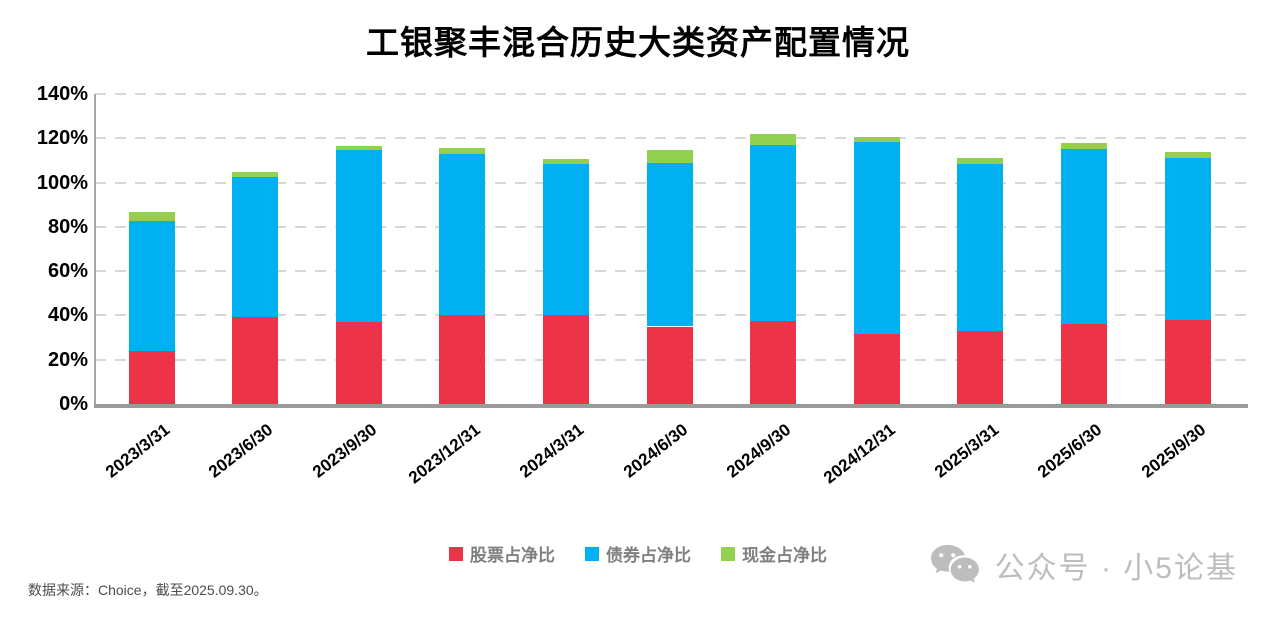  I want to click on x-axis-tick-label: 2023/12/31, so click(444, 454).